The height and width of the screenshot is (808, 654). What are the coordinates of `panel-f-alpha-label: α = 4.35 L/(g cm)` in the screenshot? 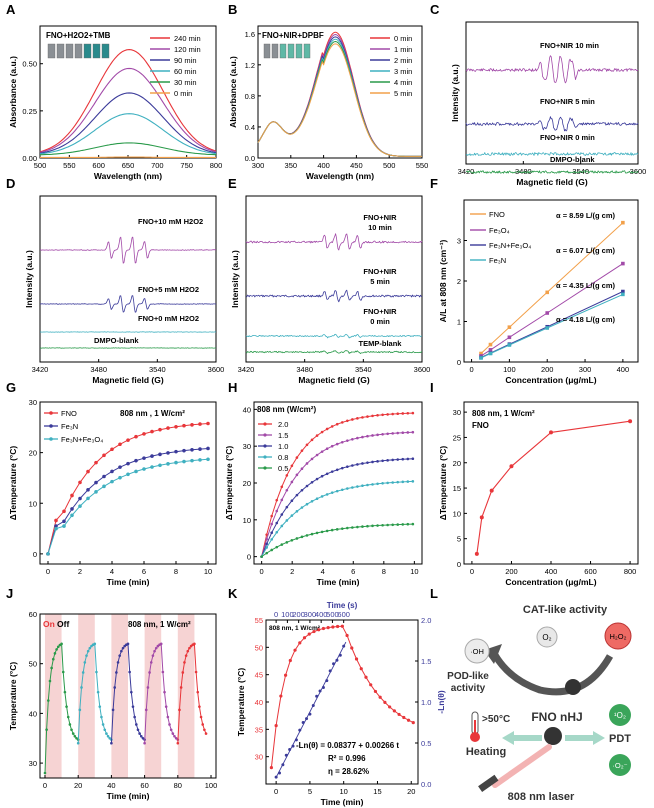 It's located at (586, 285).